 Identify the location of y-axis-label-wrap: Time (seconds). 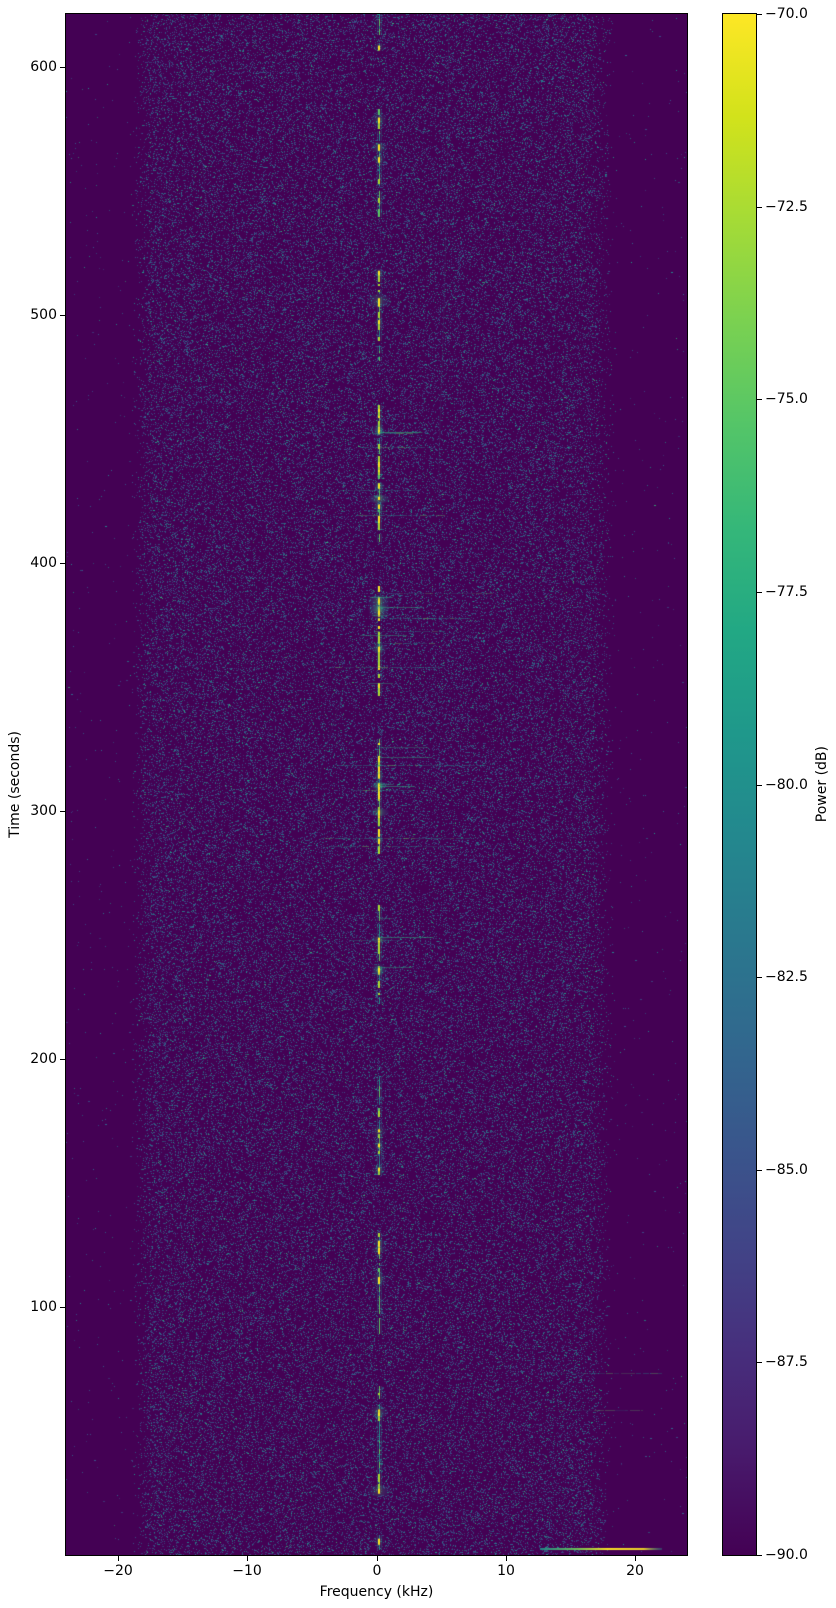
(15, 784).